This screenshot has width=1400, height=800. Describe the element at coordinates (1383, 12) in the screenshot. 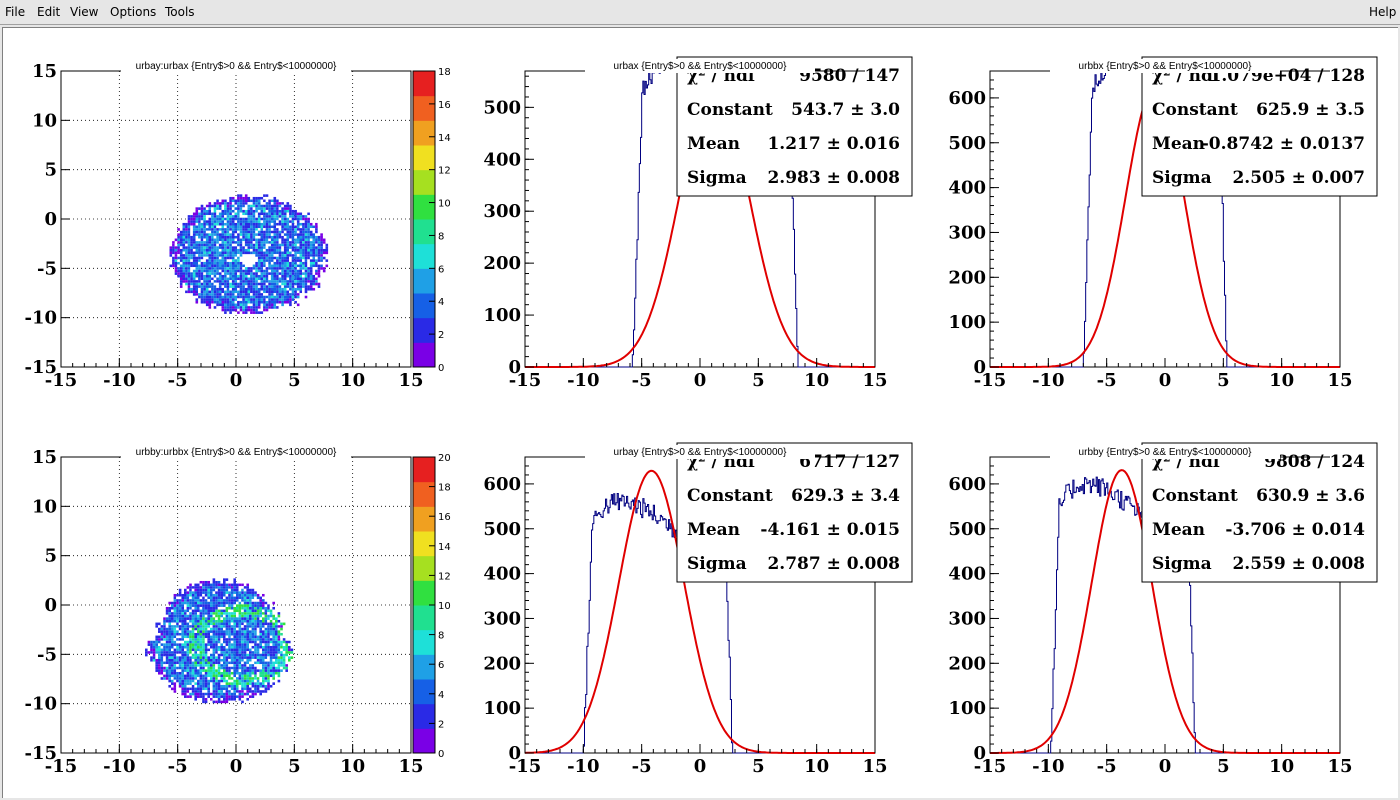

I see `menu-help: Help` at that location.